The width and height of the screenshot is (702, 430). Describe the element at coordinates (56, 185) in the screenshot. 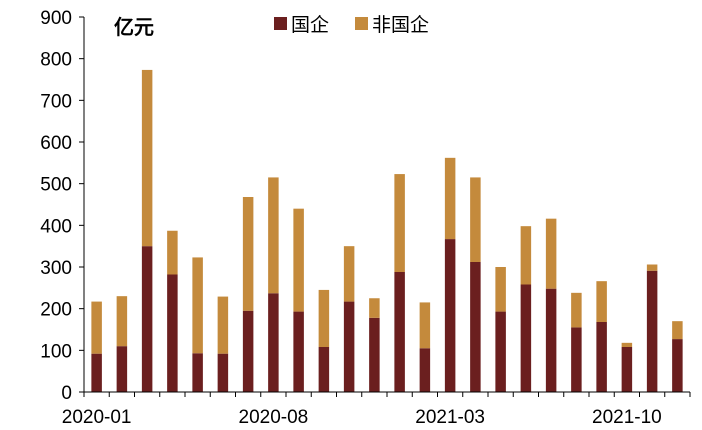

I see `y-tick-label: 500` at that location.